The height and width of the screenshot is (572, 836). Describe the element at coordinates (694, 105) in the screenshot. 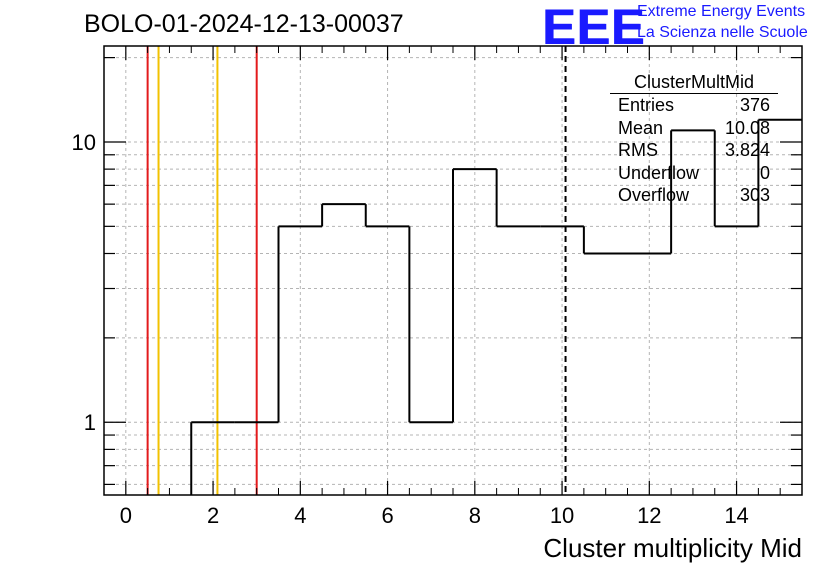

I see `stats-row: Entries 376` at that location.